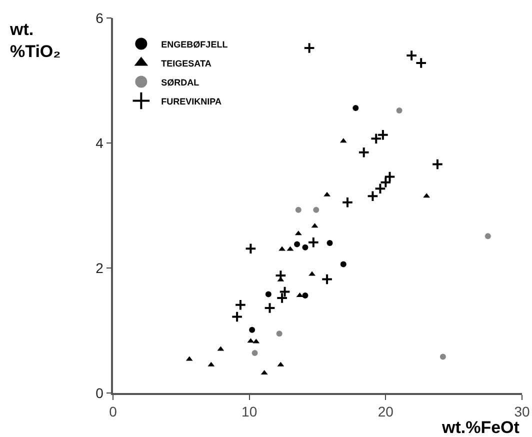  Describe the element at coordinates (191, 101) in the screenshot. I see `legend-label: FUREVIKNIPA` at that location.